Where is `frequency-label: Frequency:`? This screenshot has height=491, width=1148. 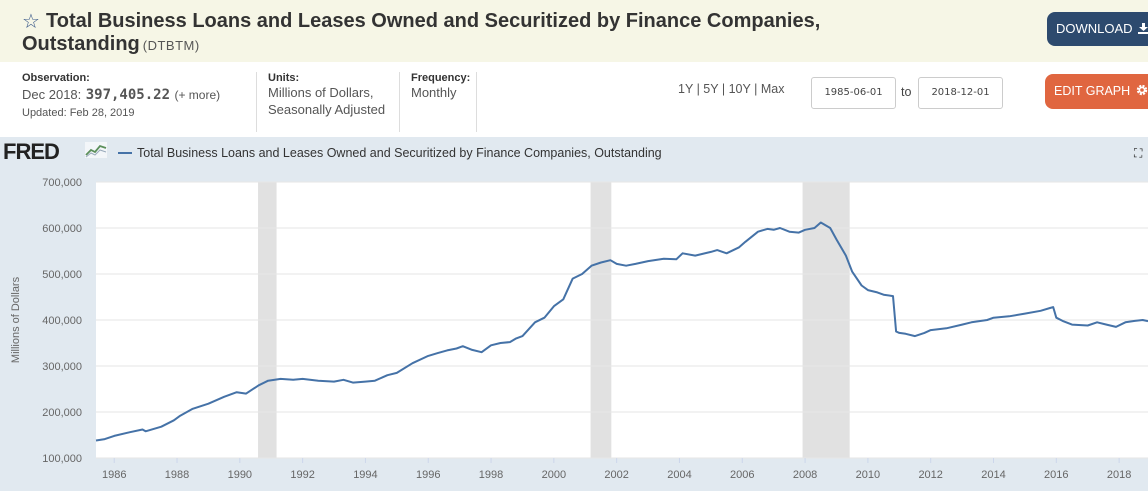 frequency-label: Frequency: is located at coordinates (441, 78).